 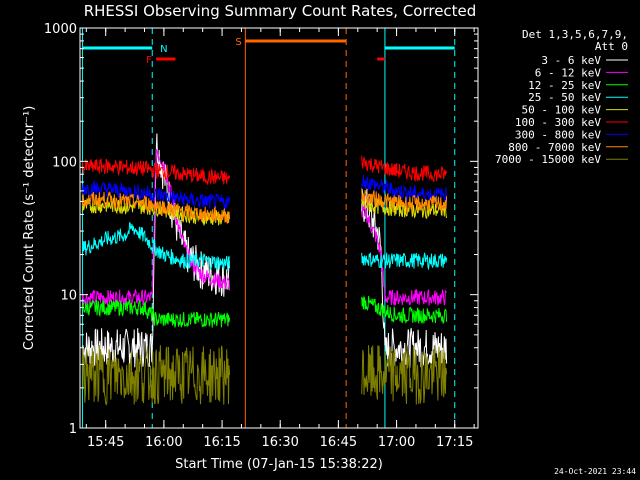 I want to click on legend-label-1: 6 - 12 keV, so click(x=568, y=72).